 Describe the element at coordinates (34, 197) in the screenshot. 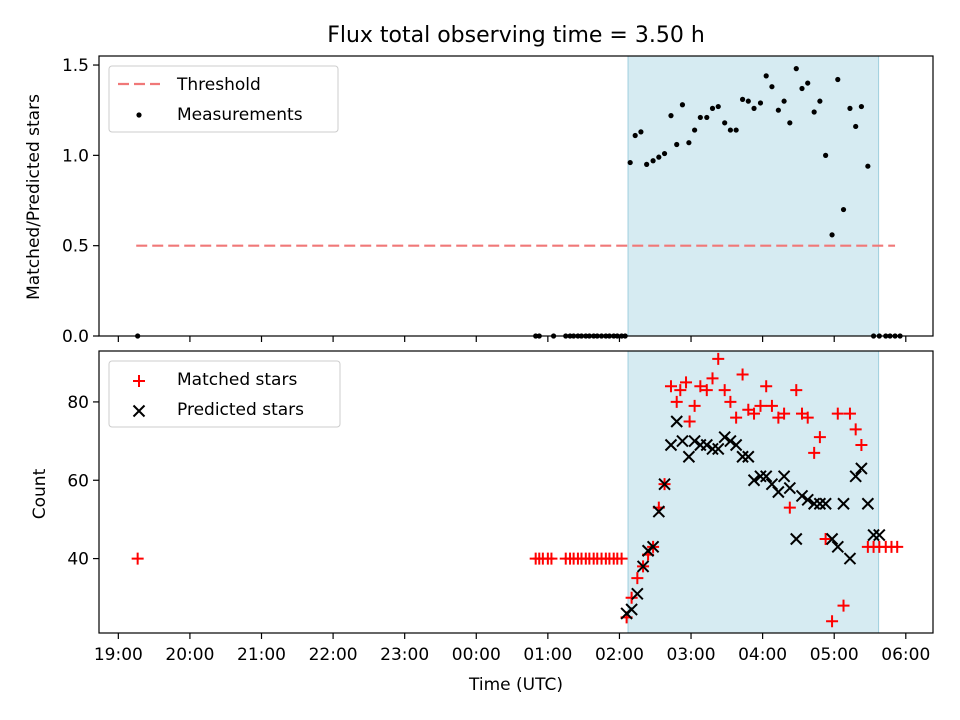

I see `top-y-label: Matched/Predicted stars` at that location.